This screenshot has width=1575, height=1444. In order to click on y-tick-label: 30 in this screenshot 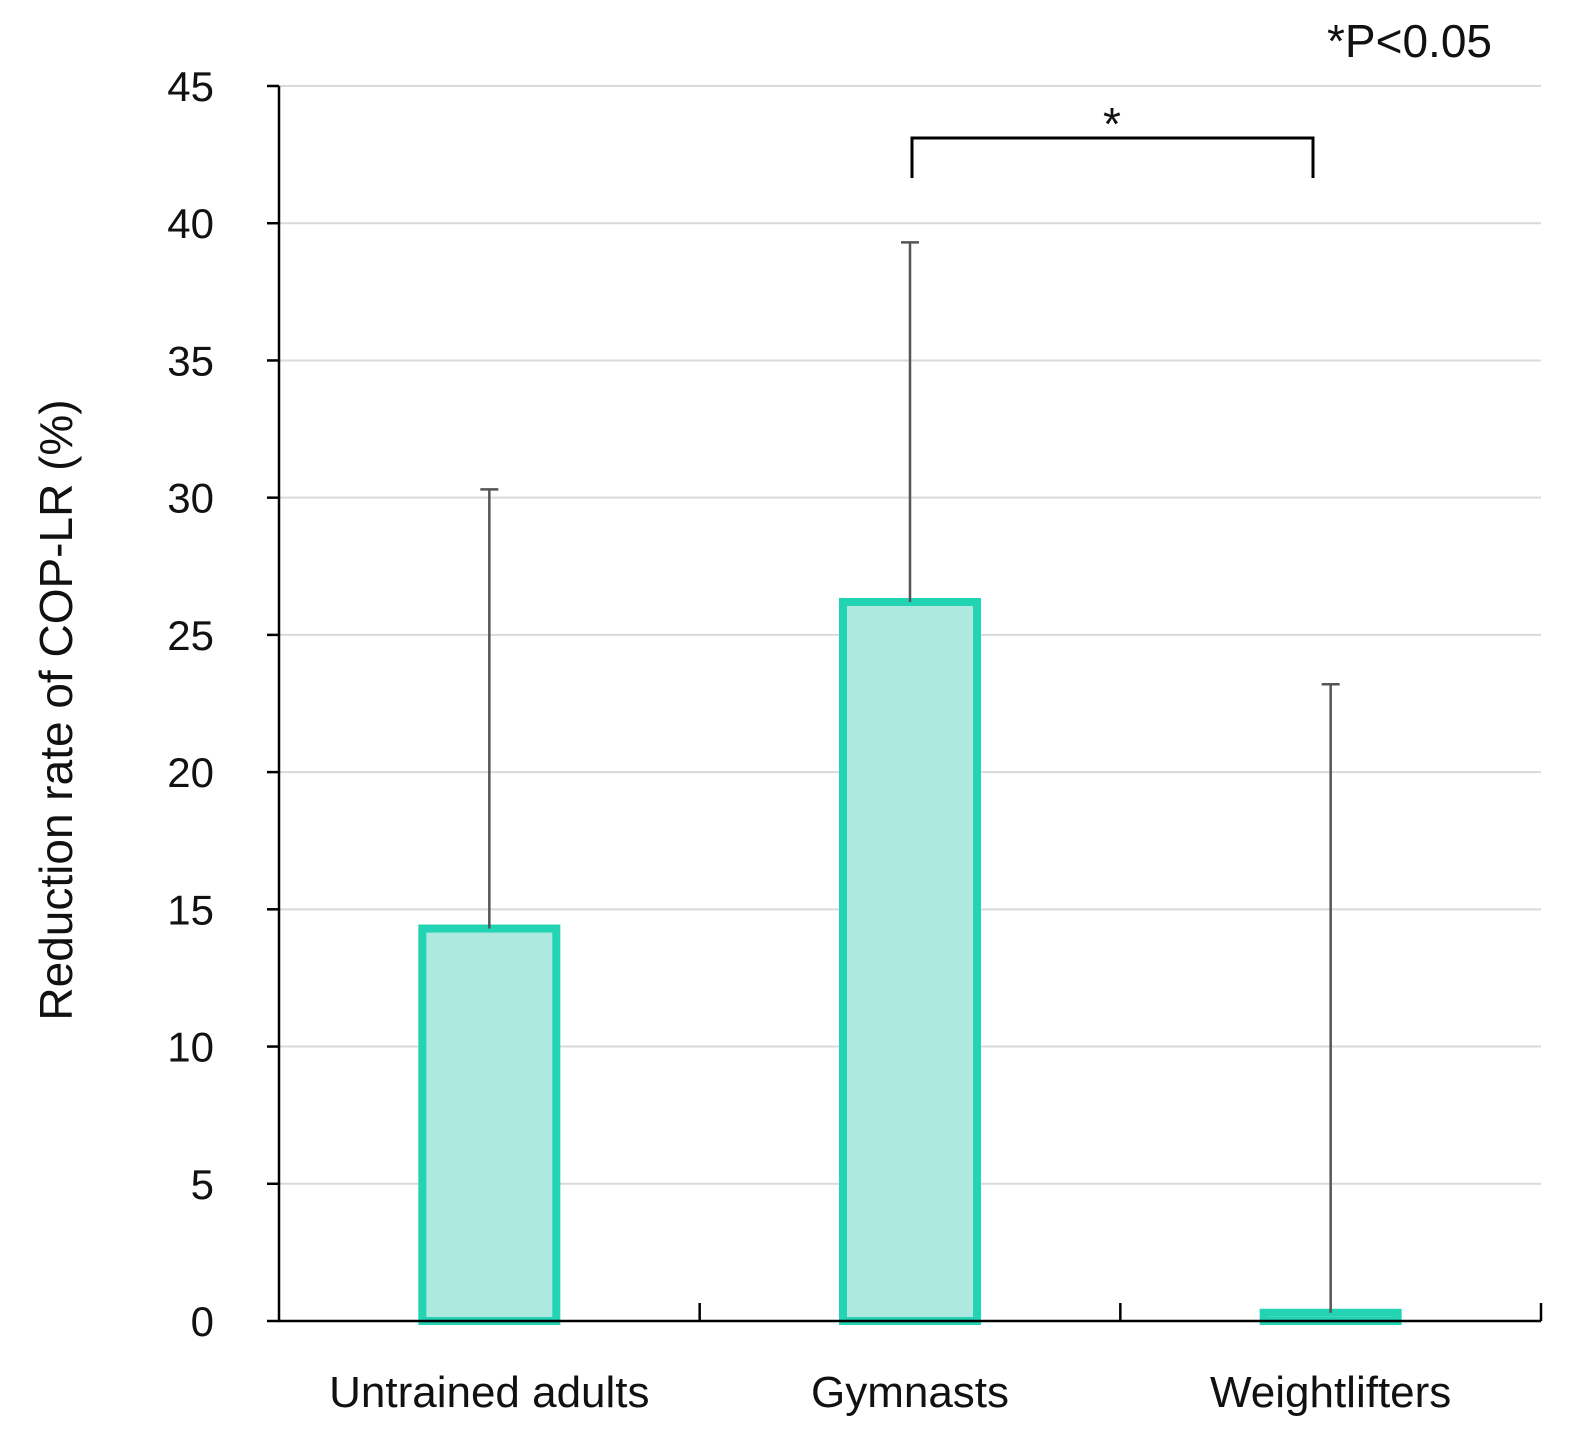, I will do `click(190, 498)`.